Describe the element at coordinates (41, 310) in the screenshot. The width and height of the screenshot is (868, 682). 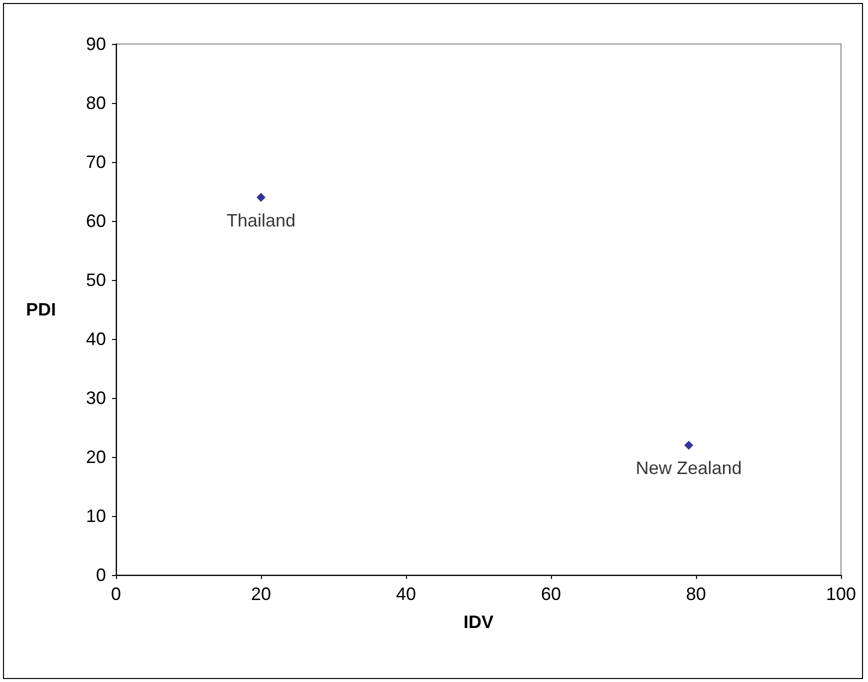
I see `y-axis-title: PDI` at that location.